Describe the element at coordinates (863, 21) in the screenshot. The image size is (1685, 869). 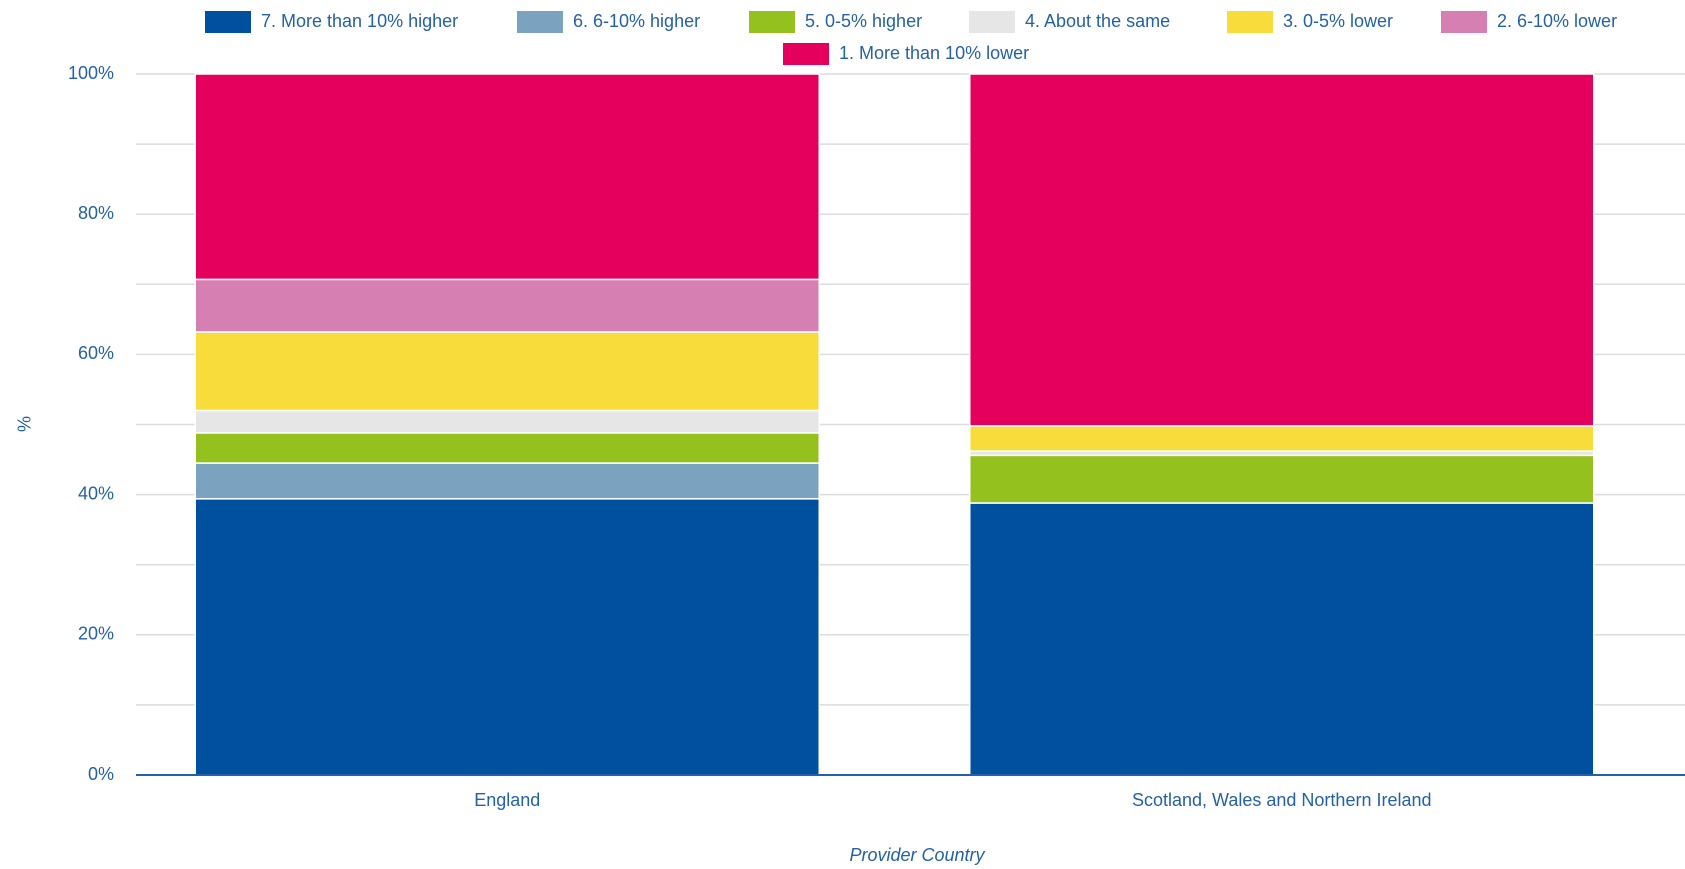
I see `legend-label: 5. 0-5% higher` at that location.